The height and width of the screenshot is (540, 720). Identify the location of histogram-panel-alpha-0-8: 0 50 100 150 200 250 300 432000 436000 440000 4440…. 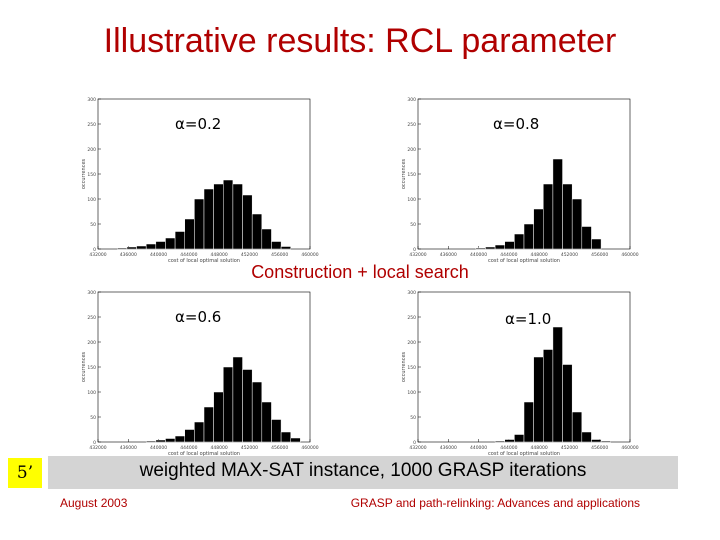
(518, 180).